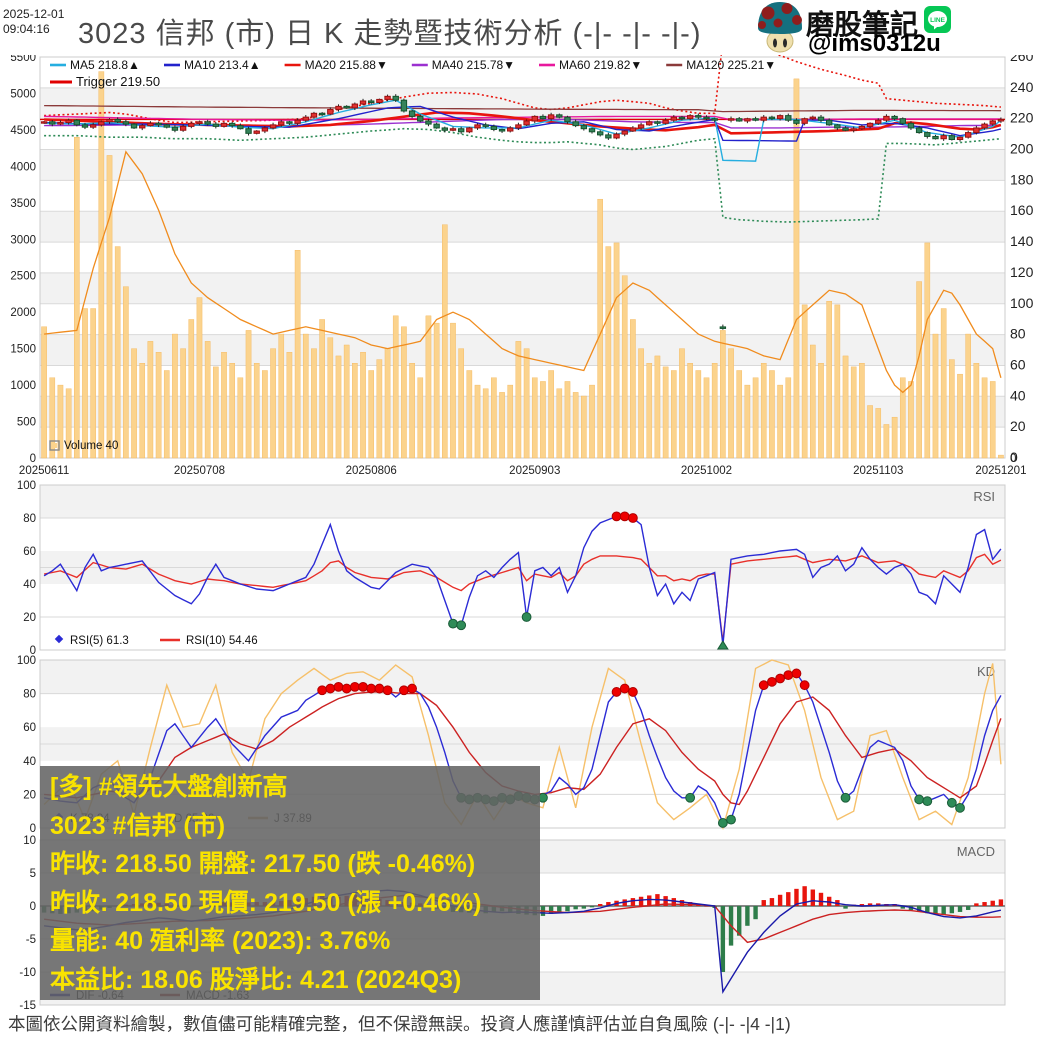 The width and height of the screenshot is (1040, 1040). What do you see at coordinates (199, 471) in the screenshot?
I see `svg-text: 20250708` at bounding box center [199, 471].